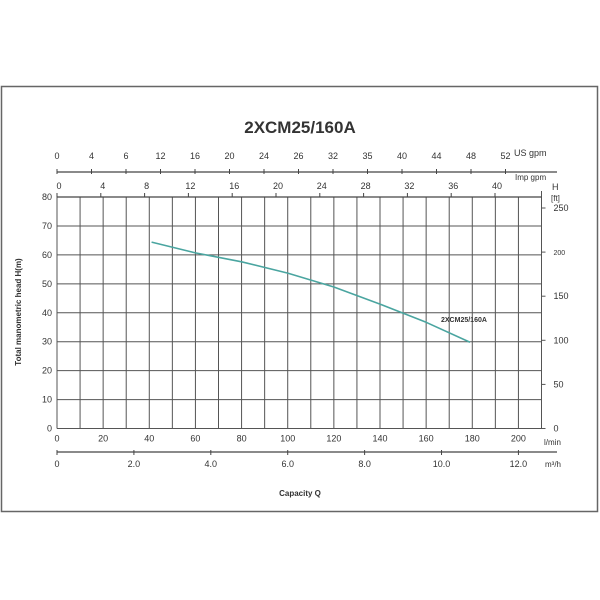 The height and width of the screenshot is (600, 600). Describe the element at coordinates (47, 313) in the screenshot. I see `y-tick-label: 40` at that location.